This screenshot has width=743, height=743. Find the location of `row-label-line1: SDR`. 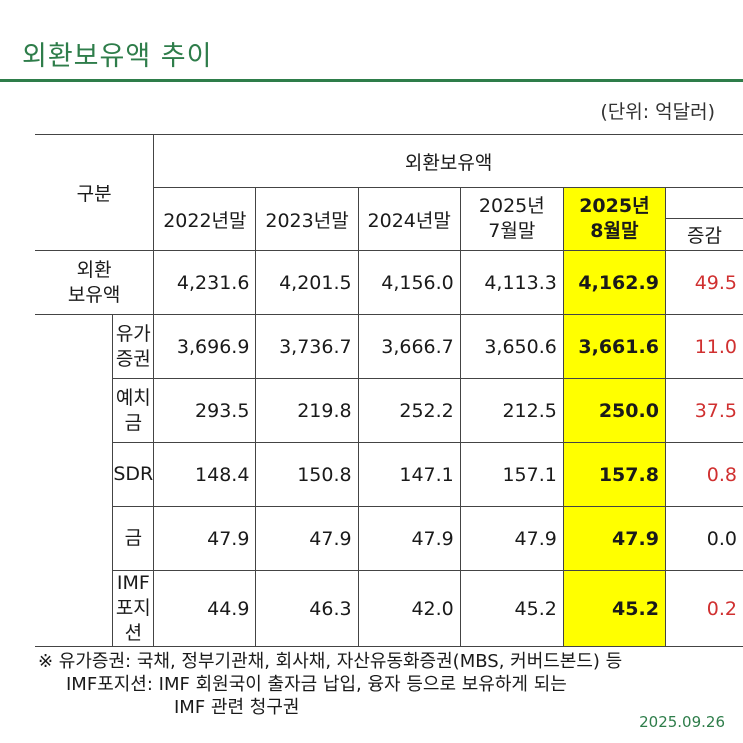

row-label-line1: SDR is located at coordinates (133, 474).